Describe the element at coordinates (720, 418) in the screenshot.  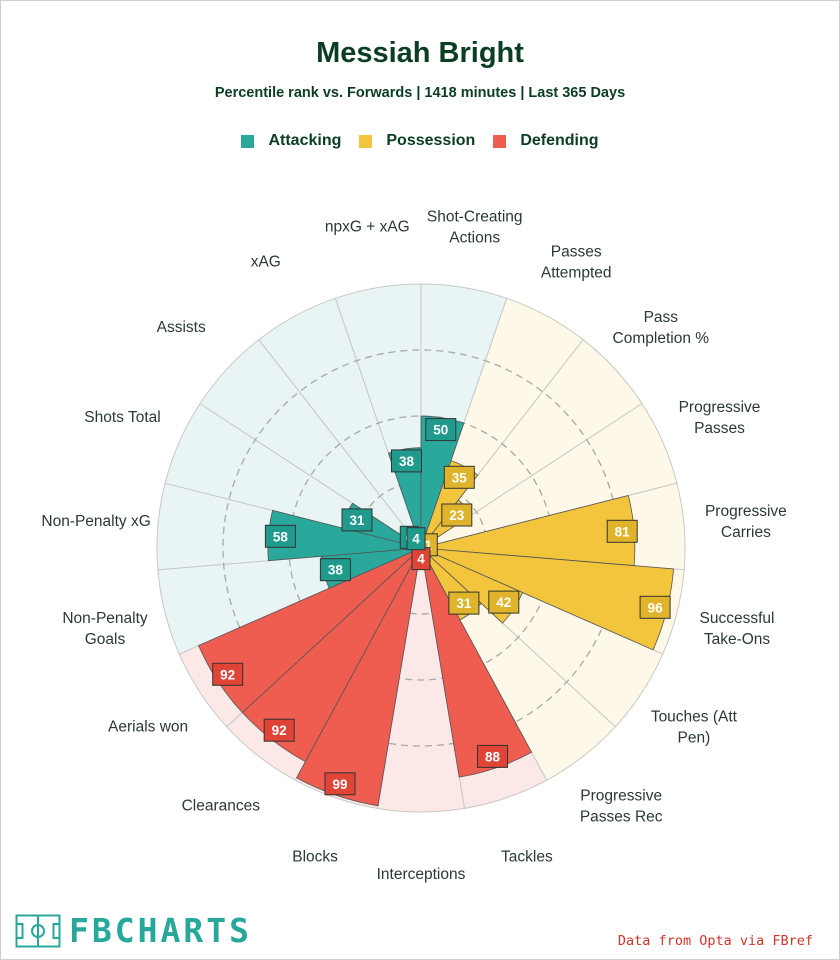
I see `axis-label: Progressive Passes` at that location.